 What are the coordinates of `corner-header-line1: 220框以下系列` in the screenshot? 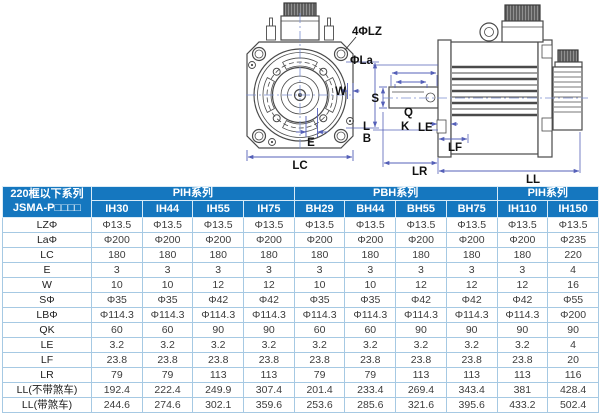 It's located at (47, 194).